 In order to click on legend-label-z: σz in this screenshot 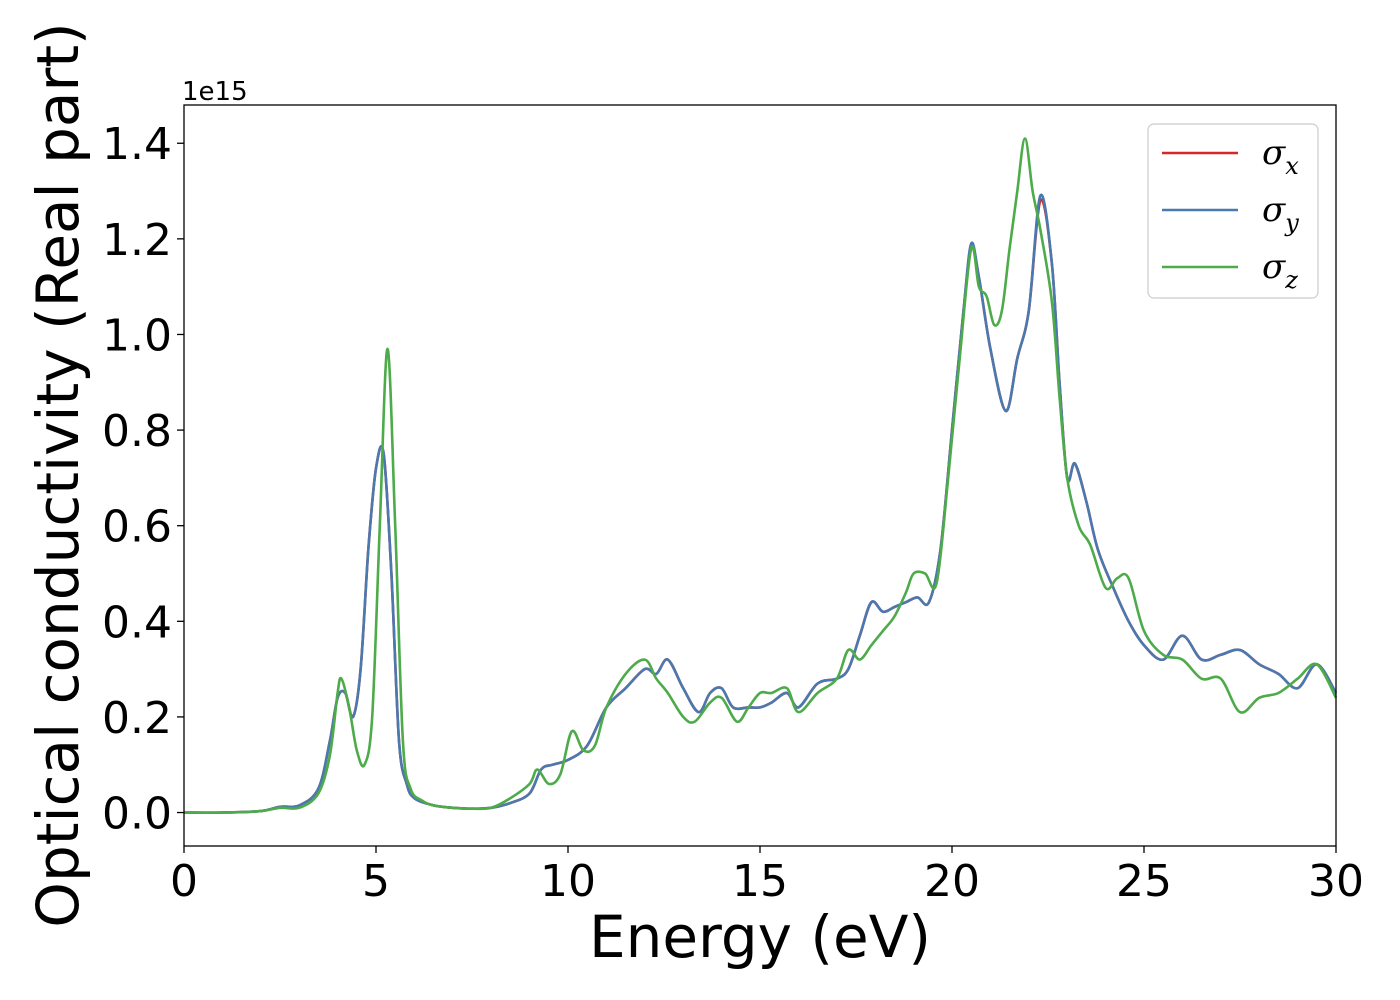, I will do `click(1280, 270)`.